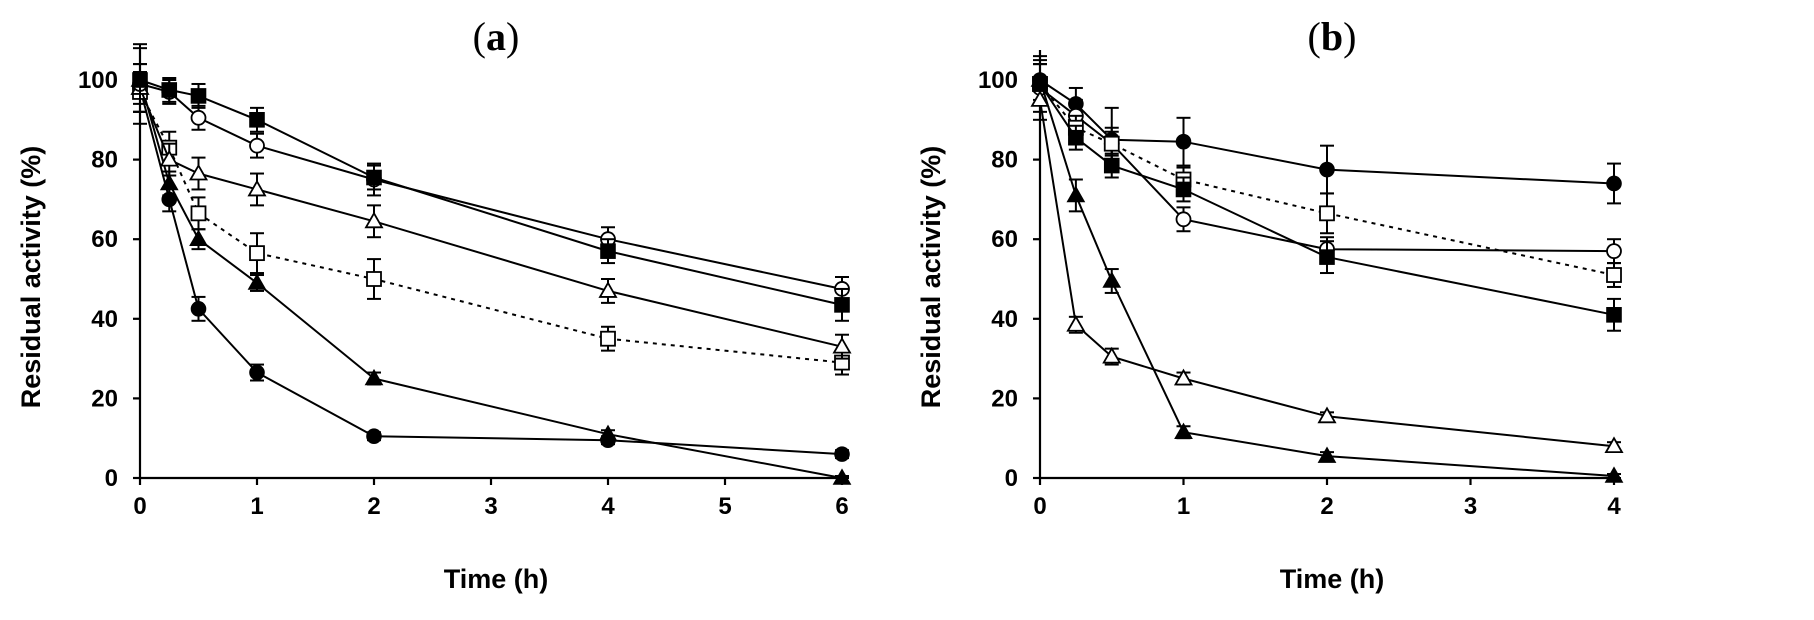  I want to click on panel-a-title: (a), so click(496, 36).